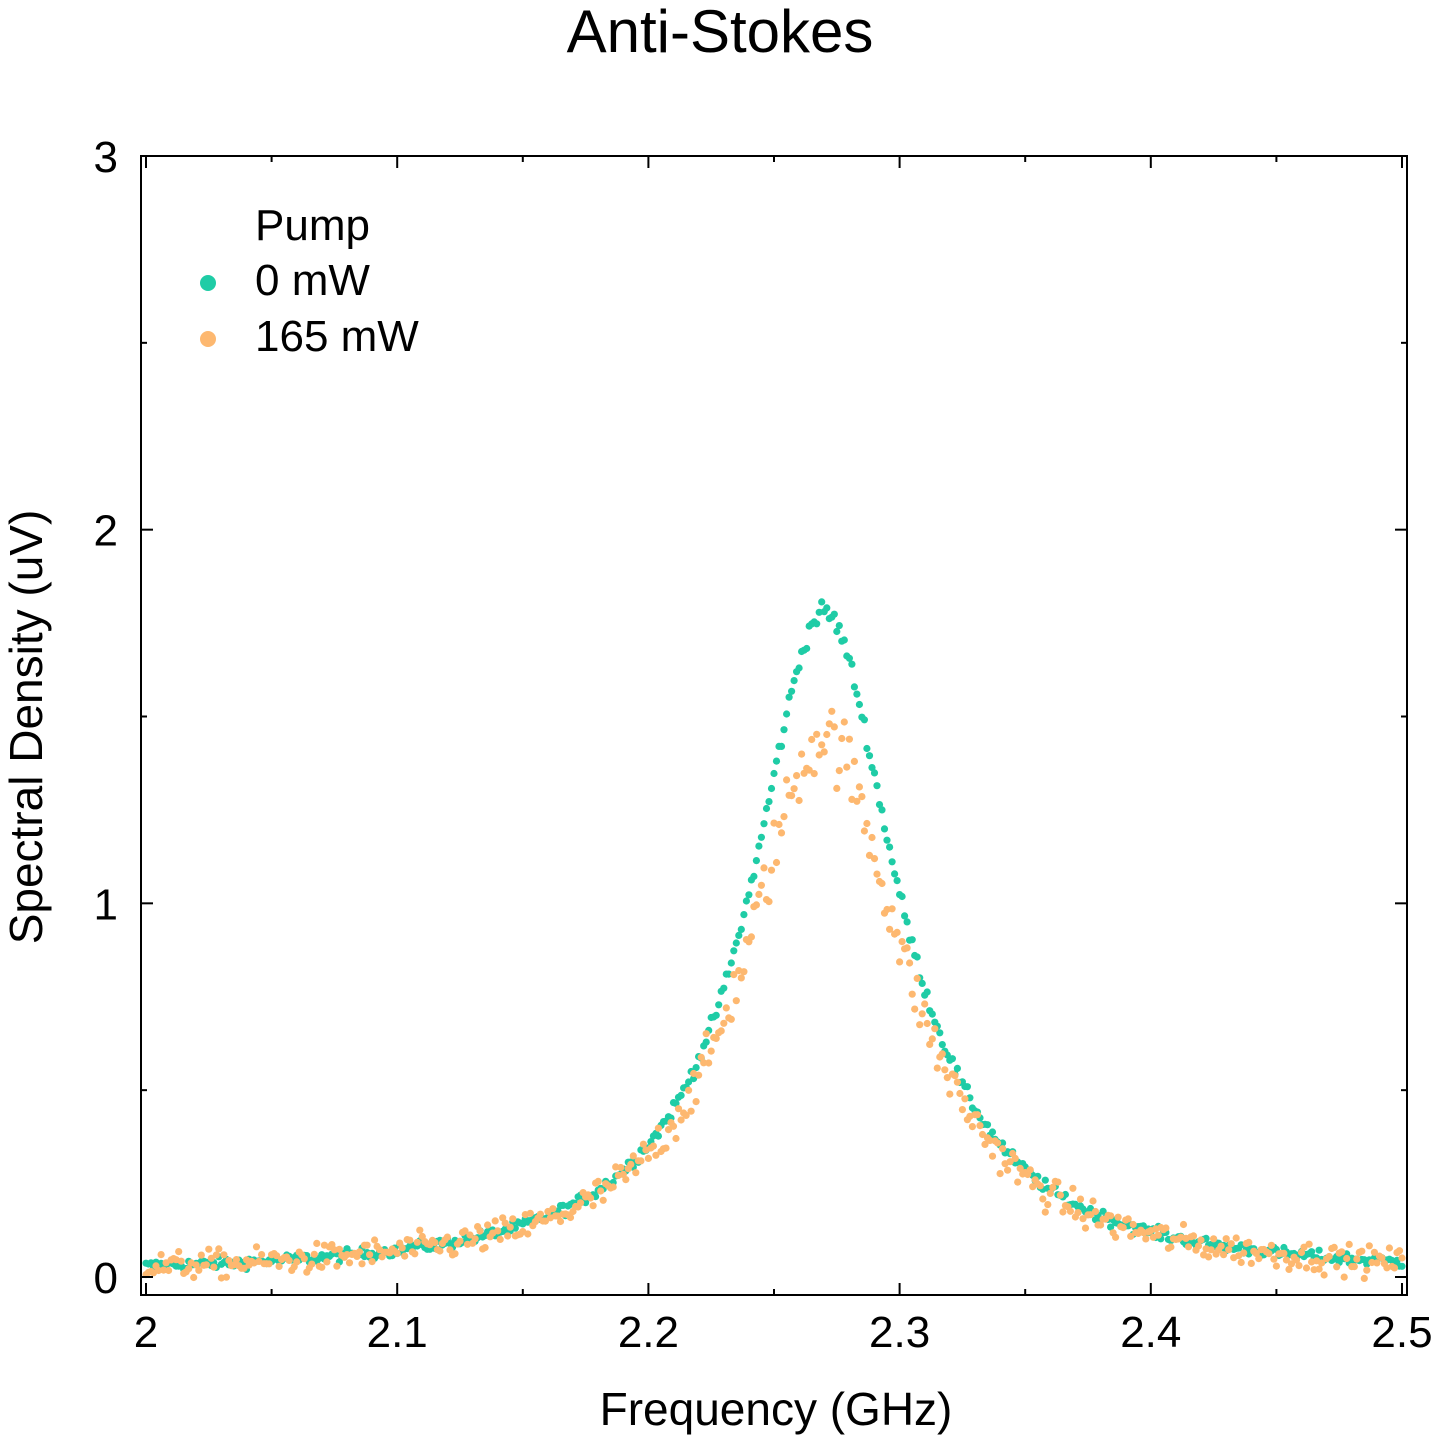  I want to click on x-tick-label: 2, so click(146, 1332).